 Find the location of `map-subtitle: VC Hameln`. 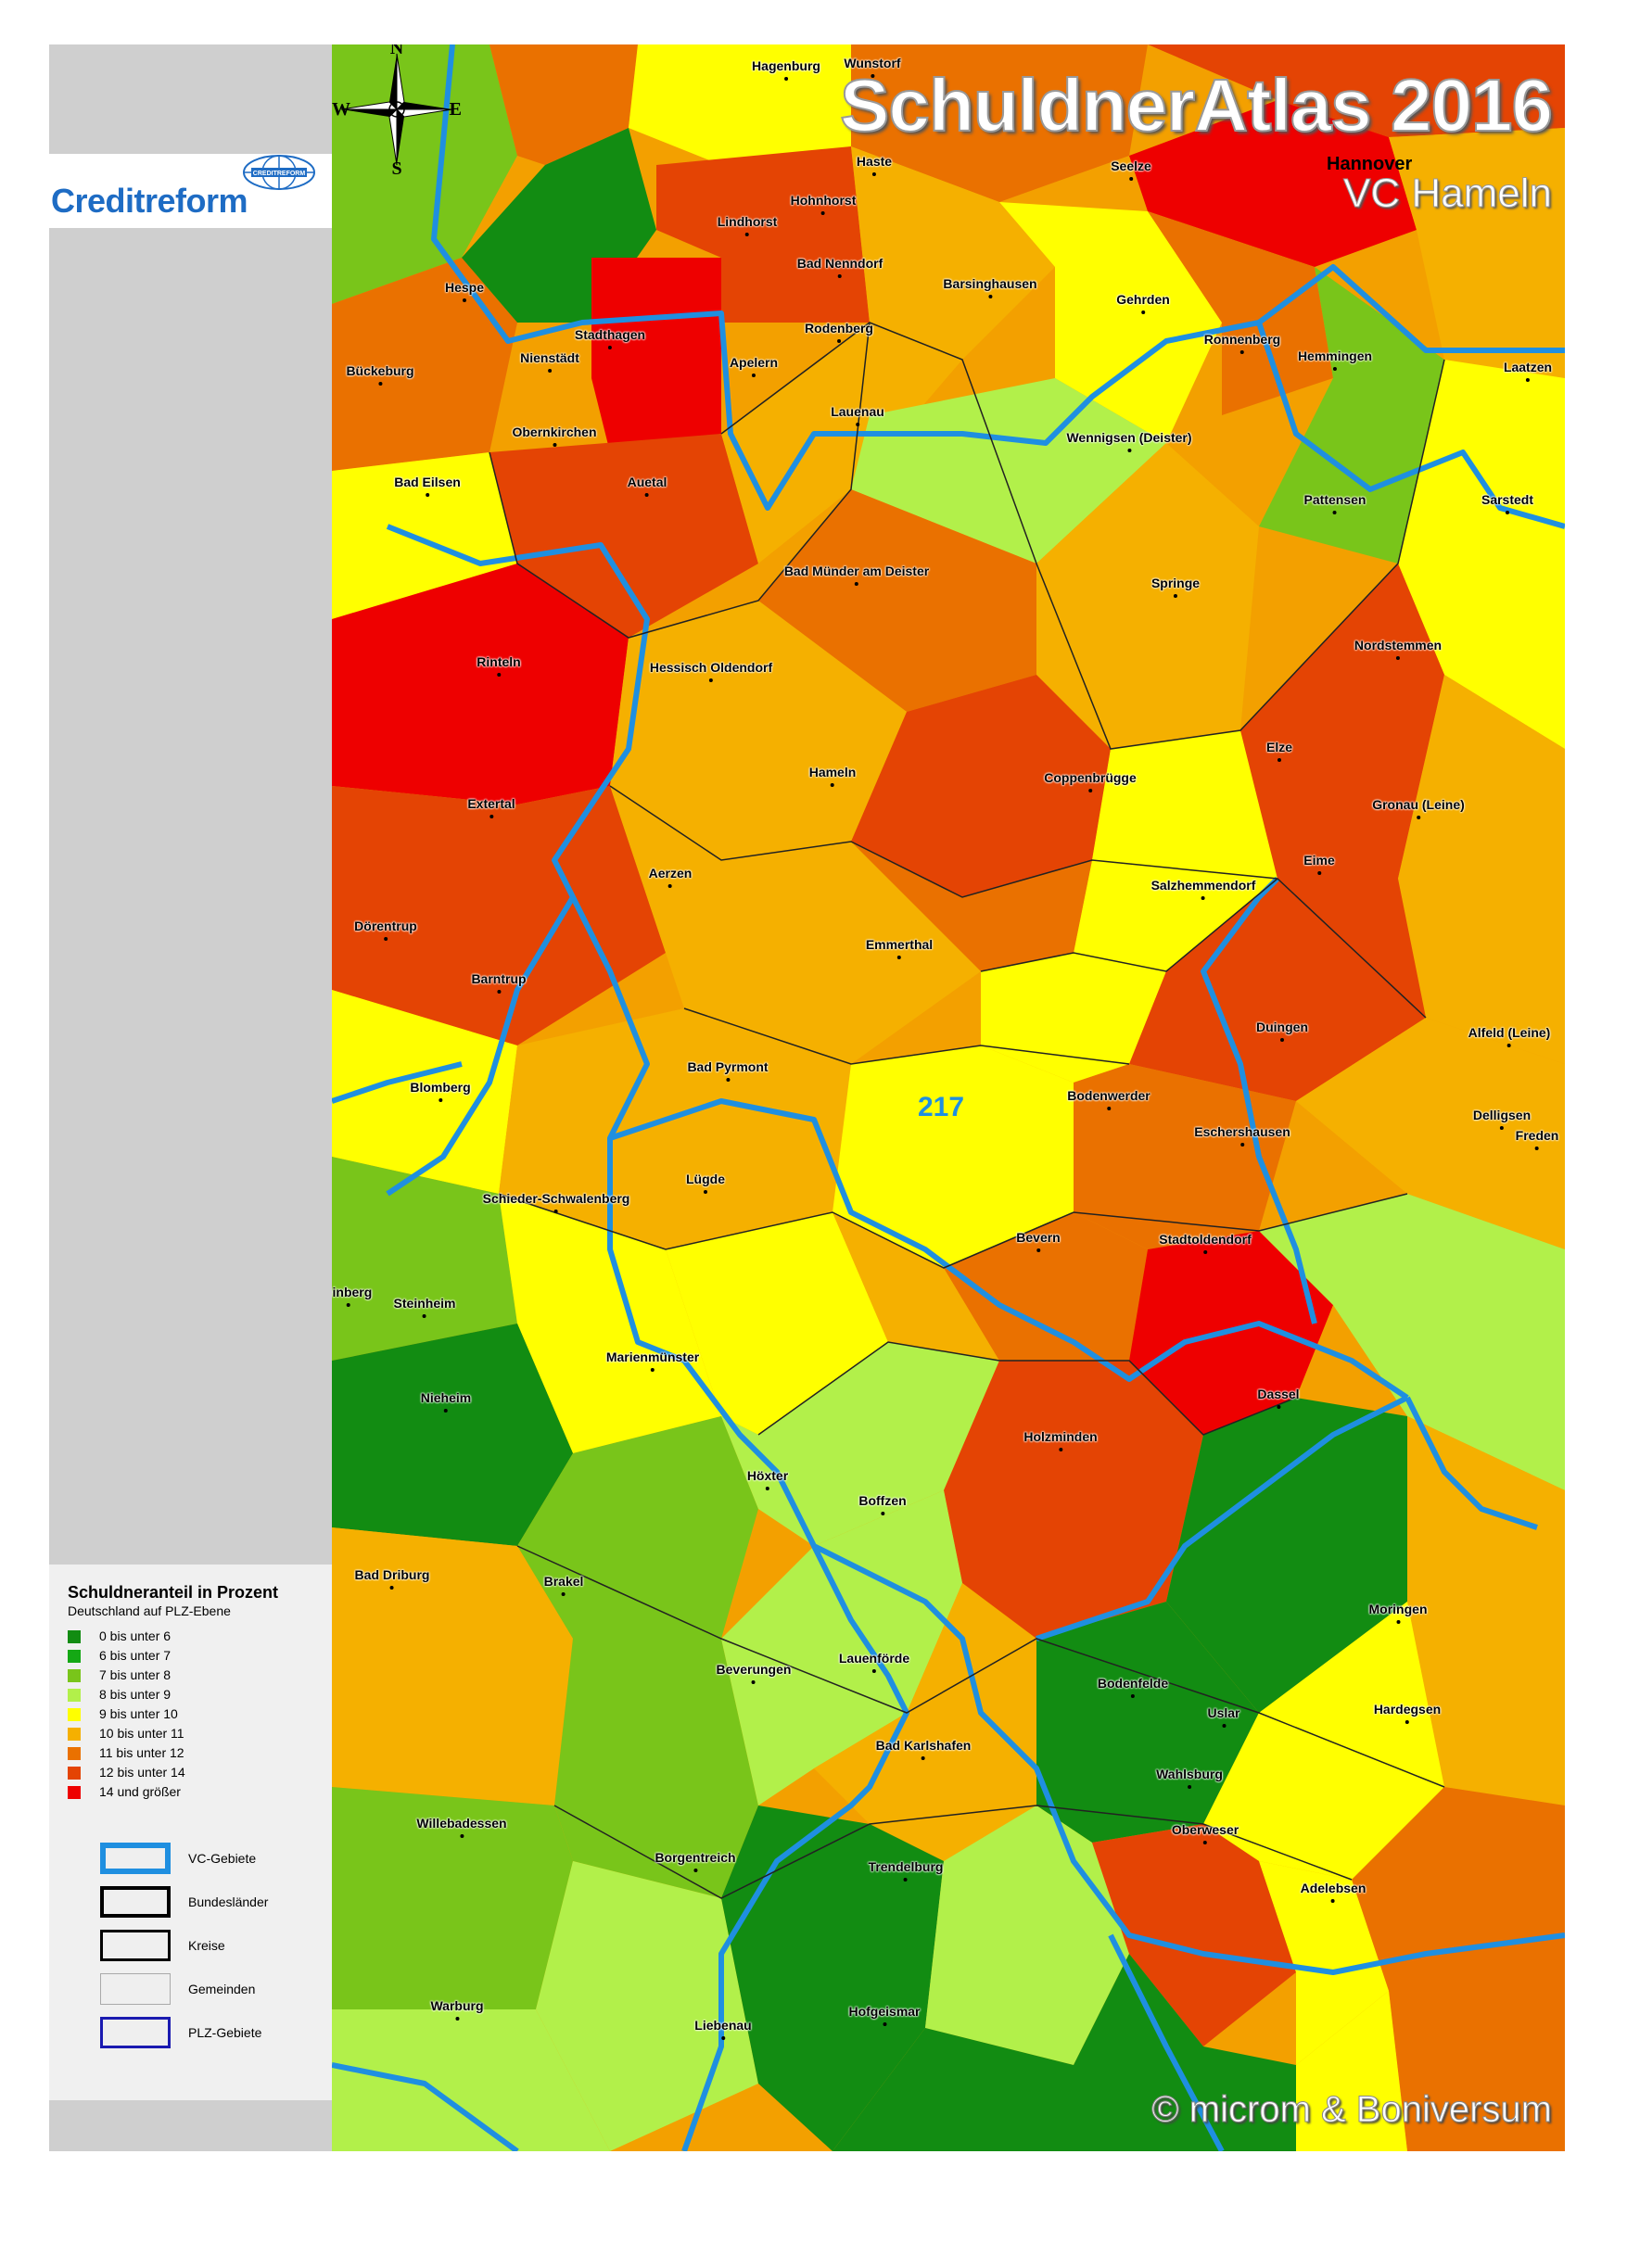

map-subtitle: VC Hameln is located at coordinates (1448, 194).